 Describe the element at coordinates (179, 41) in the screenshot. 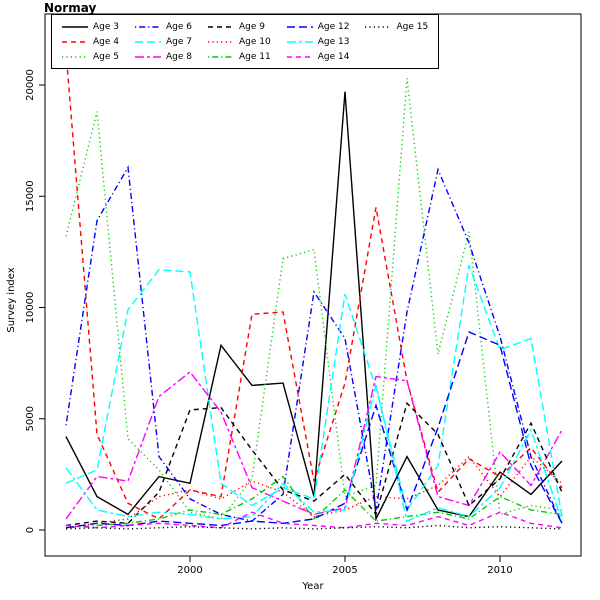

I see `legend-label: Age 7` at that location.